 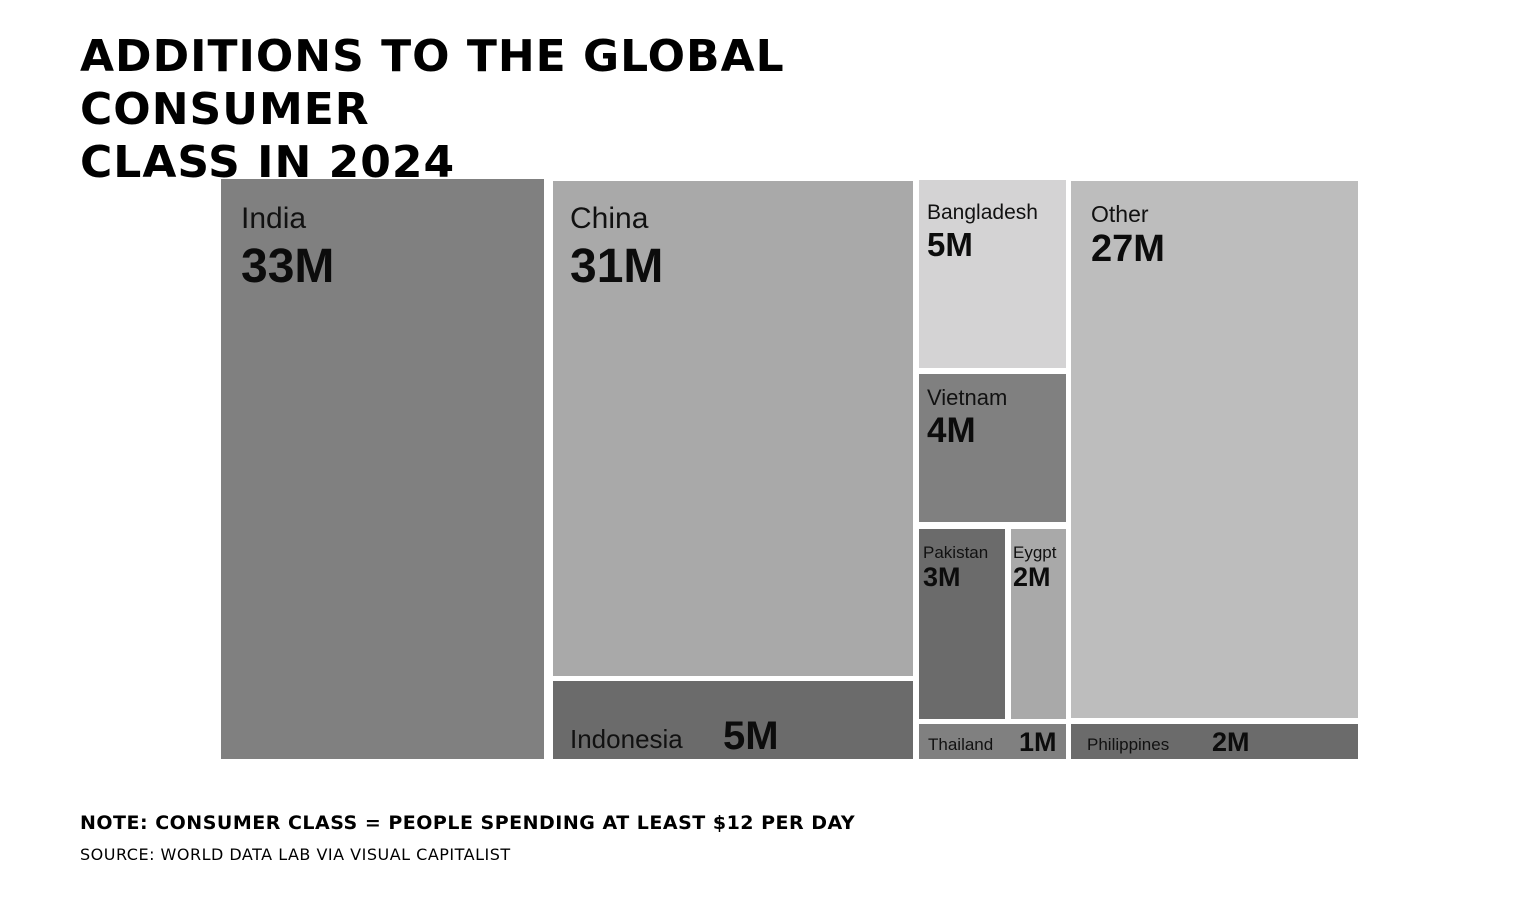 I want to click on treemap-value-pakistan: 3M, so click(x=942, y=577).